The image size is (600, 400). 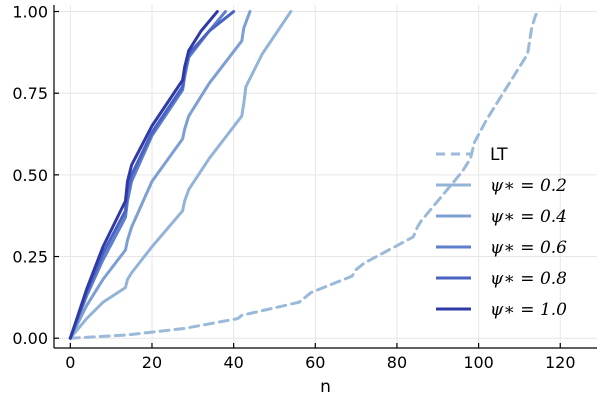 What do you see at coordinates (30, 338) in the screenshot?
I see `y-tick-label: 0.00` at bounding box center [30, 338].